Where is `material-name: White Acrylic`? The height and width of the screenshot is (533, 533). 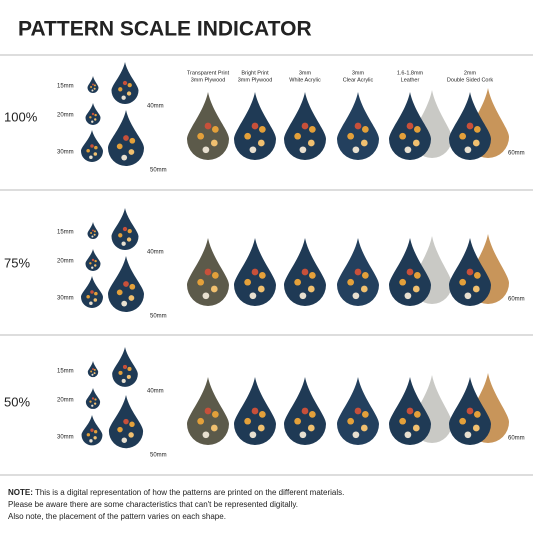
material-name: White Acrylic is located at coordinates (305, 80).